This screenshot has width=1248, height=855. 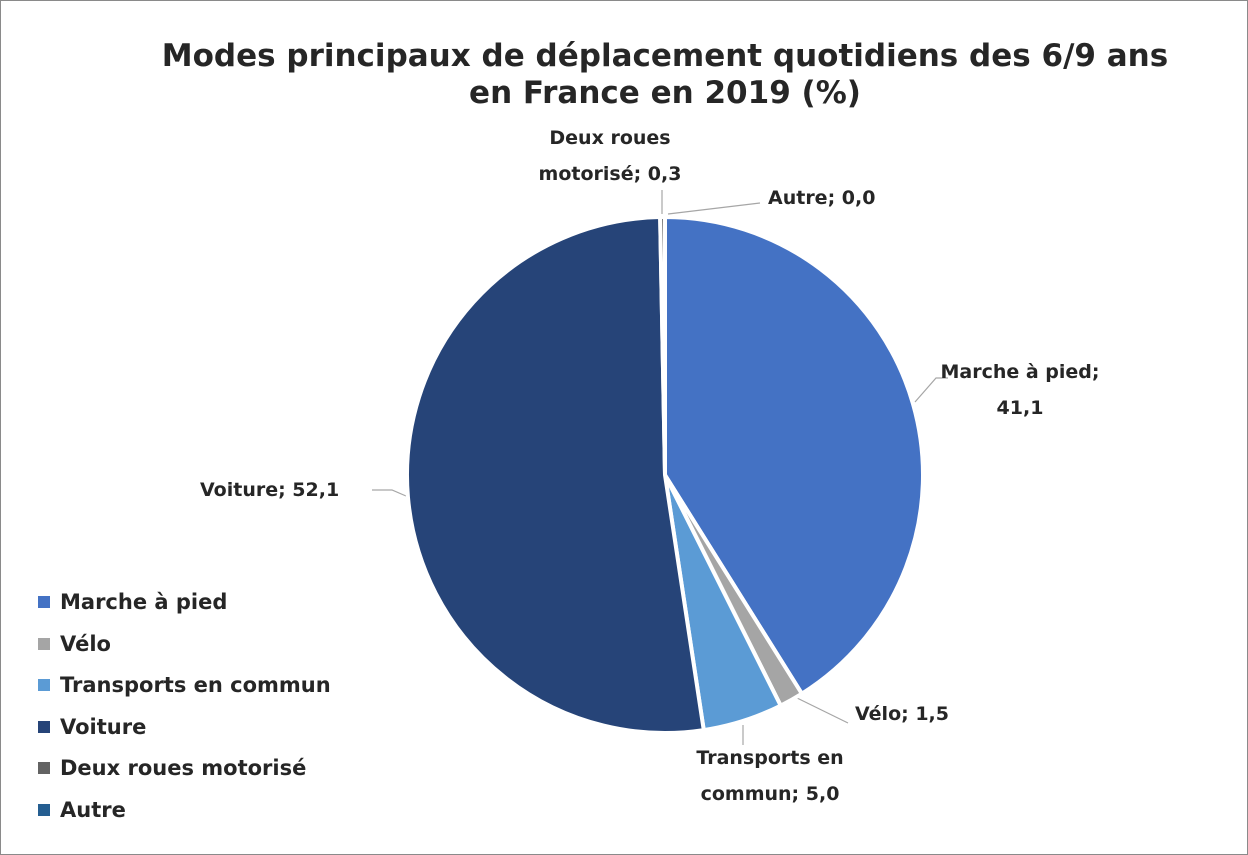 I want to click on legend-label: Vélo, so click(x=85, y=643).